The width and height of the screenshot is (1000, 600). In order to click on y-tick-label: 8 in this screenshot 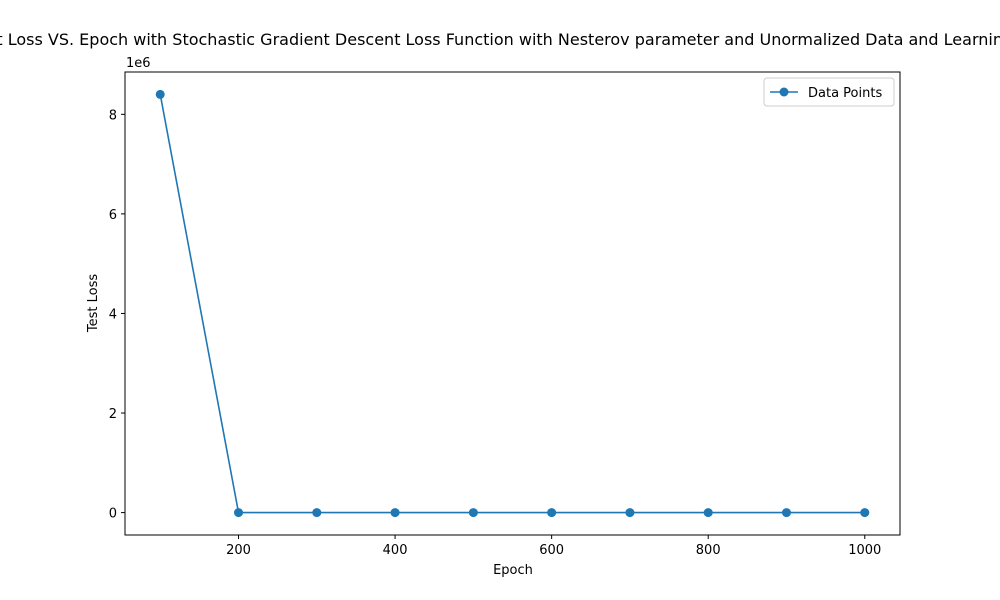, I will do `click(113, 115)`.